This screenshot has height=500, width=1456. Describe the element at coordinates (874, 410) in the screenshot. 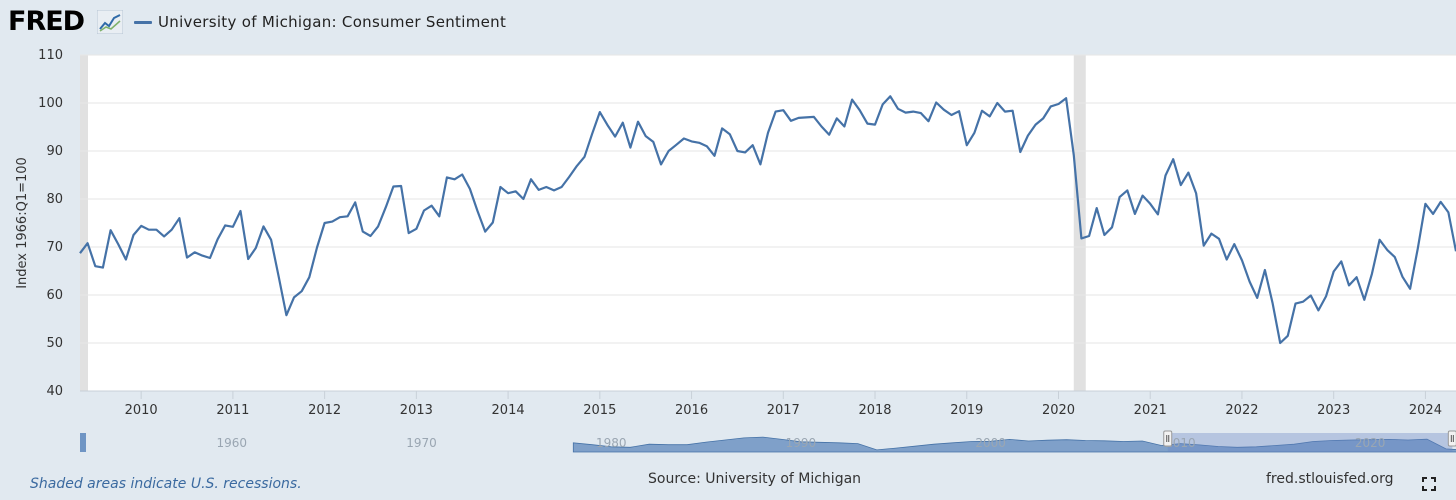

I see `x-tick-label: 2018` at that location.